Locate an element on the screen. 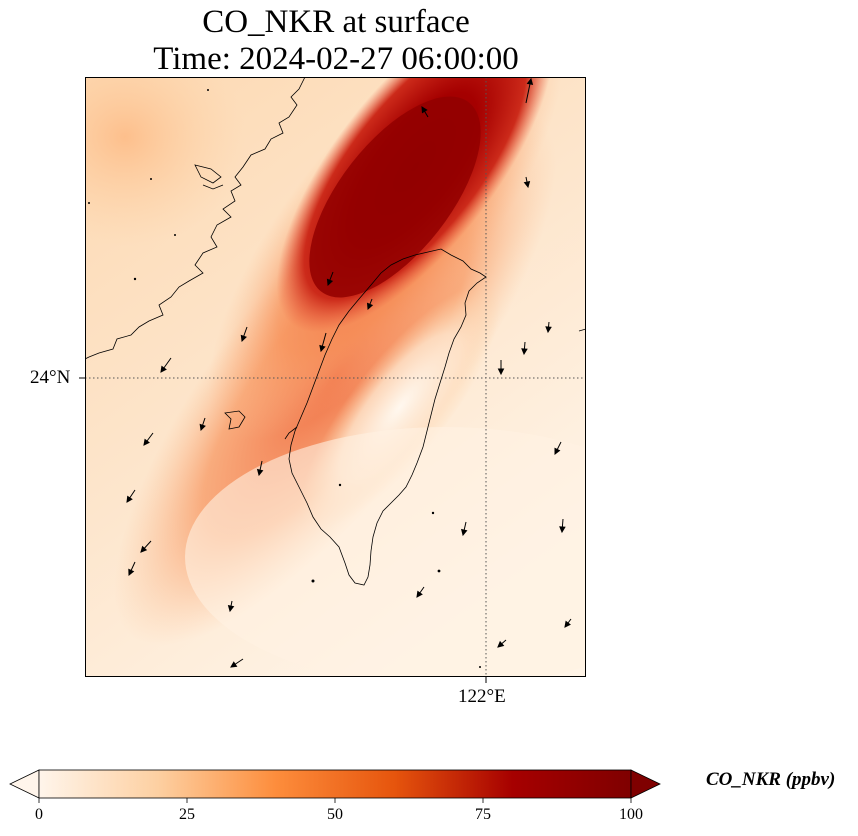 The image size is (858, 836). colorbar-gradient is located at coordinates (335, 784).